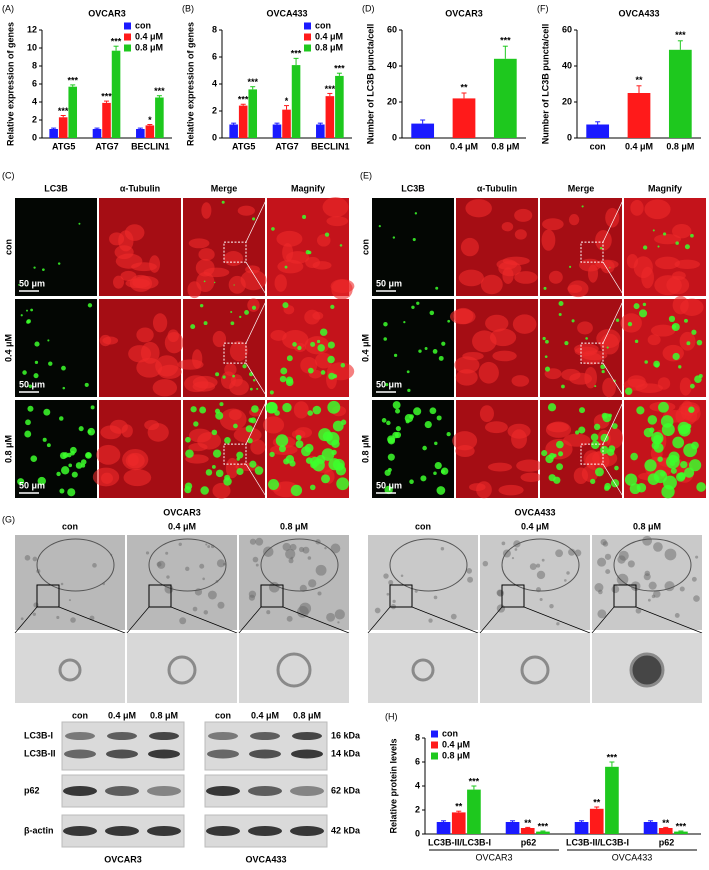 This screenshot has width=709, height=870. Describe the element at coordinates (160, 596) in the screenshot. I see `zoom-box` at that location.